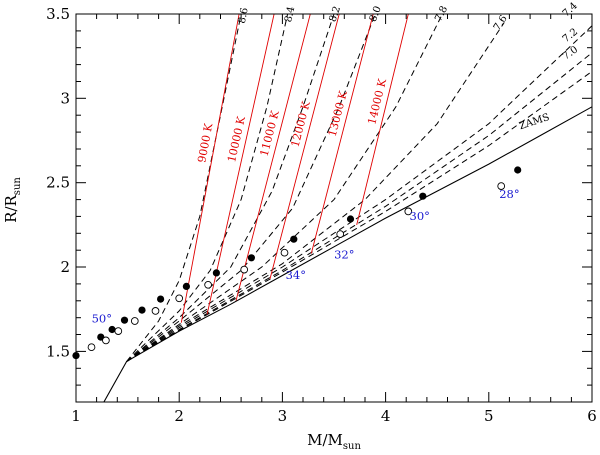 Image resolution: width=600 pixels, height=455 pixels. What do you see at coordinates (76, 416) in the screenshot?
I see `x-tick-label: 1` at bounding box center [76, 416].